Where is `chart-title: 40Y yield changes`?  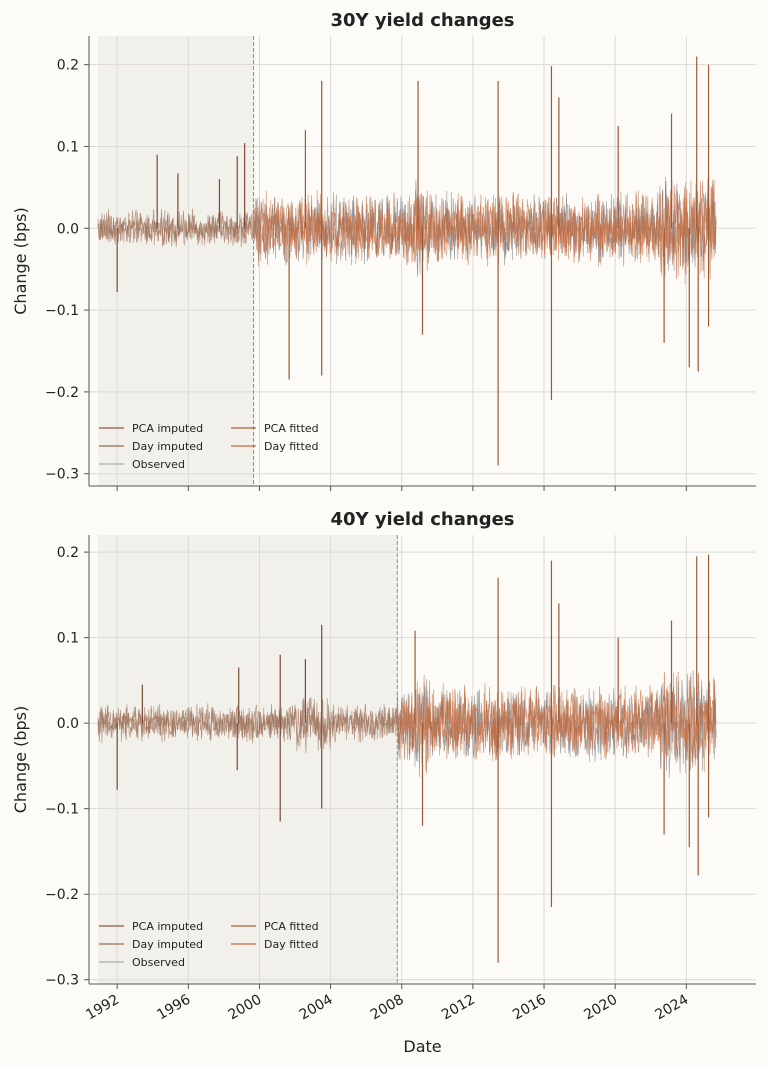
chart-title: 40Y yield changes is located at coordinates (422, 519).